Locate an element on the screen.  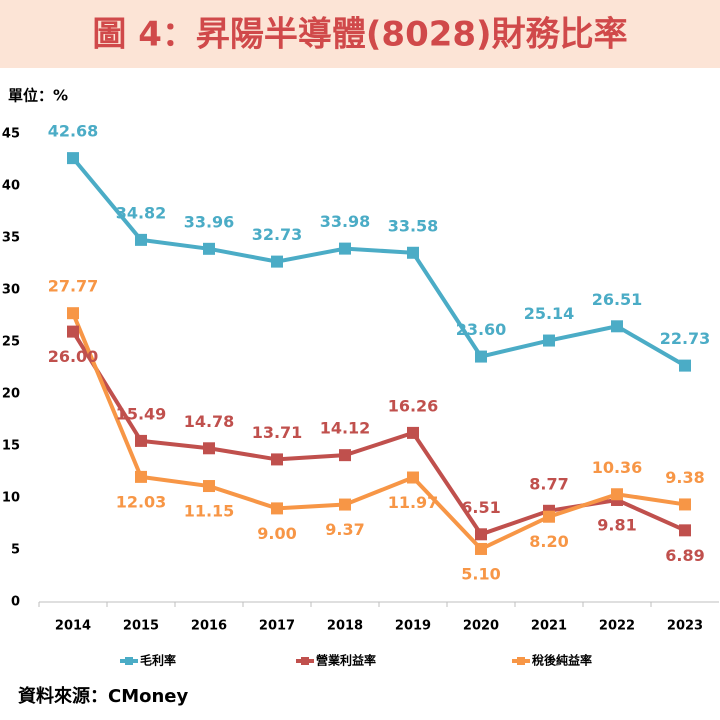
value-label: 6.89 is located at coordinates (684, 555).